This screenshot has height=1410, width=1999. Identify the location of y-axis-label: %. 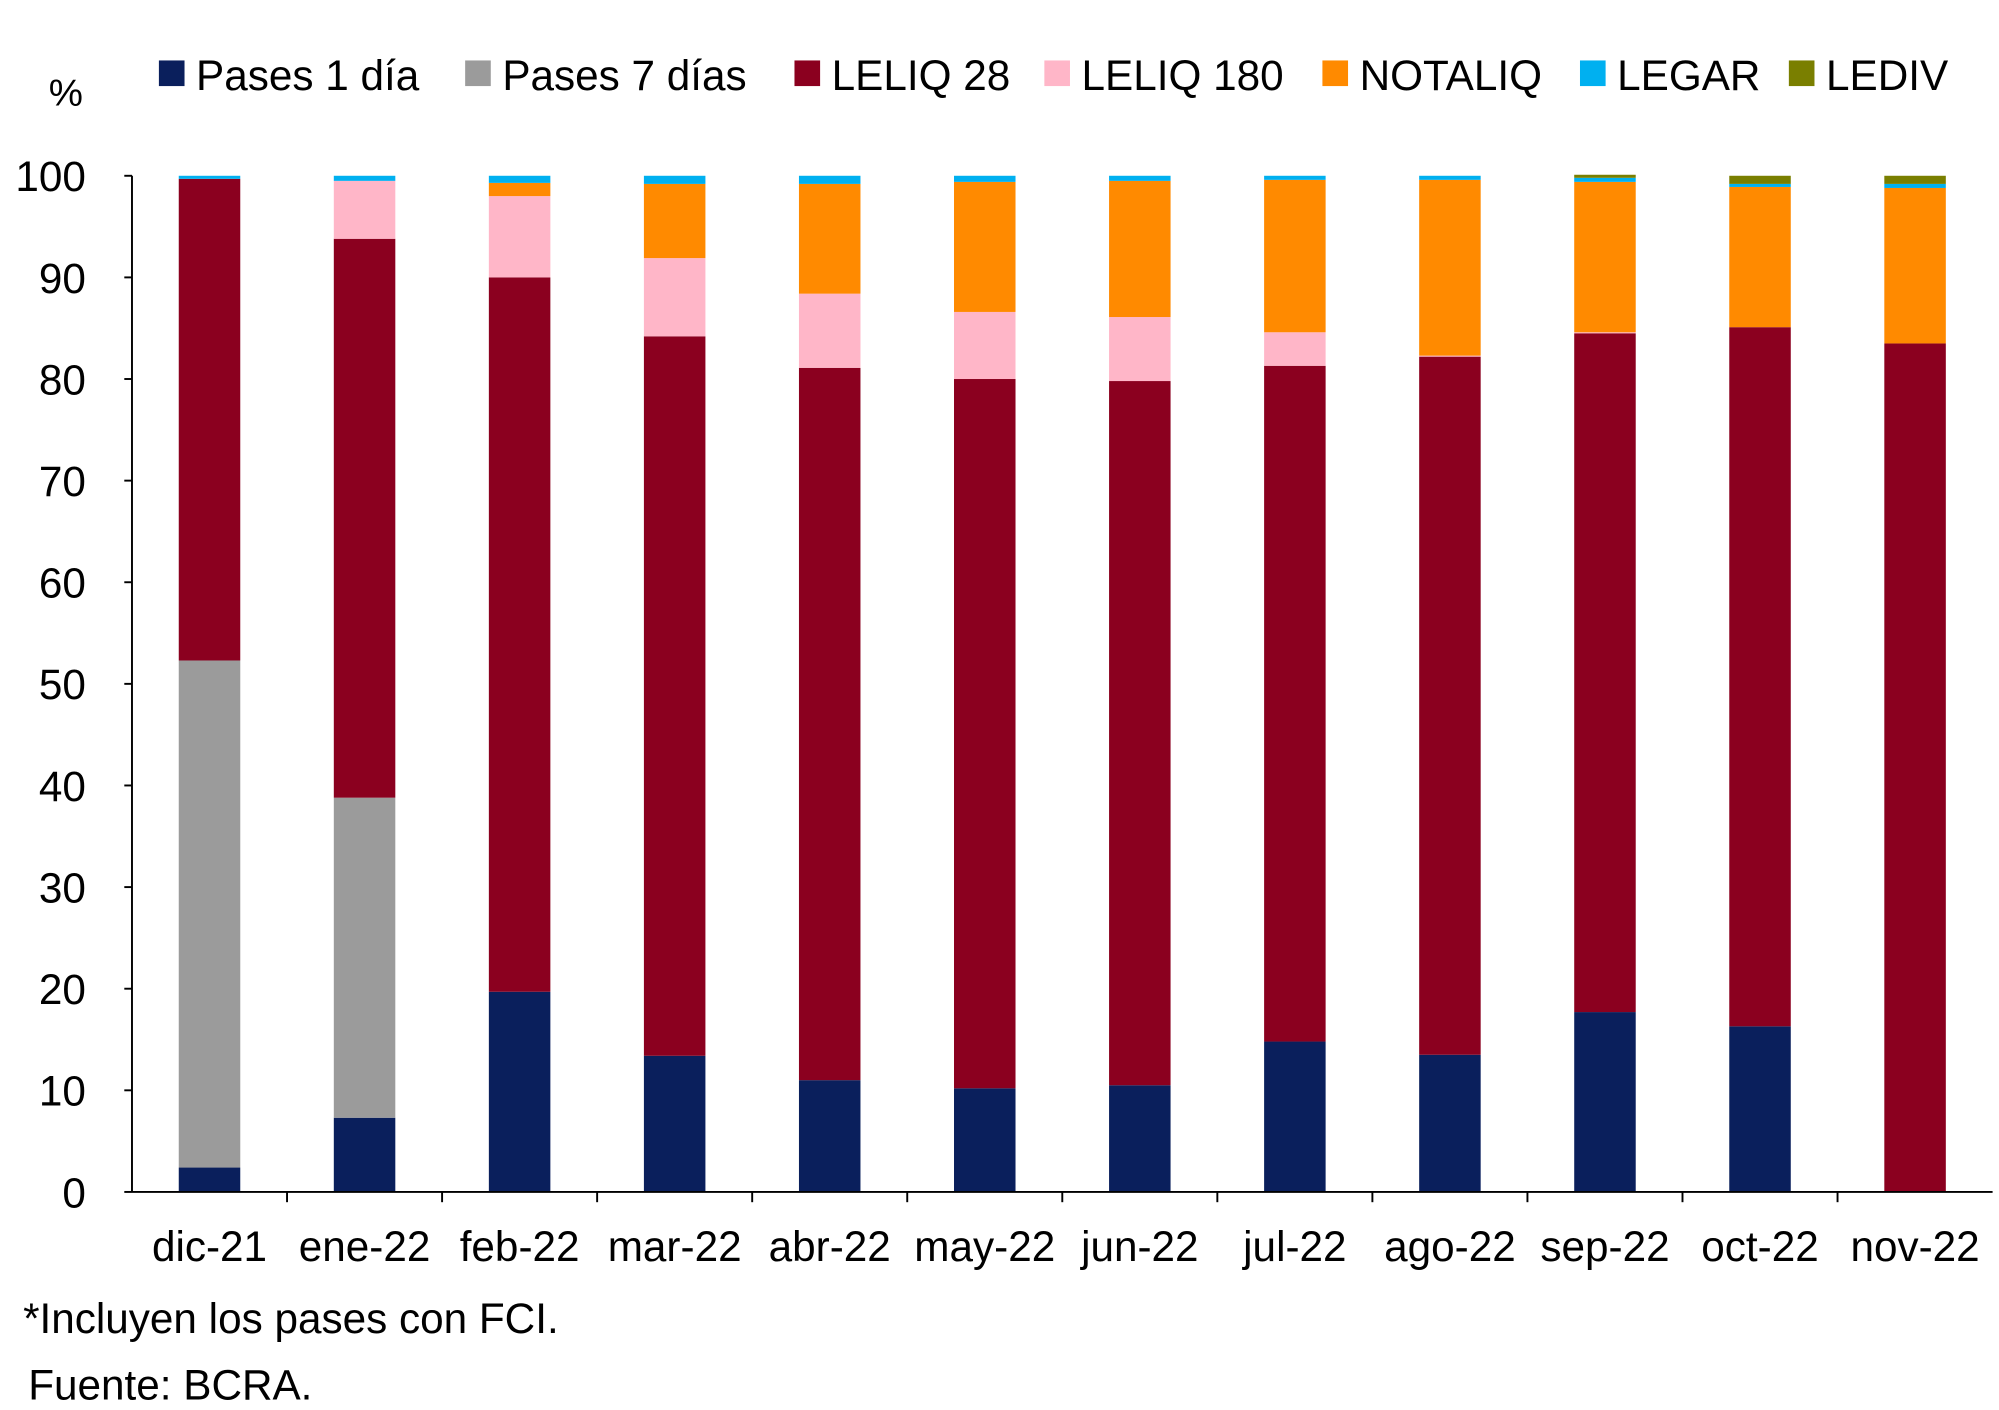
(66, 92).